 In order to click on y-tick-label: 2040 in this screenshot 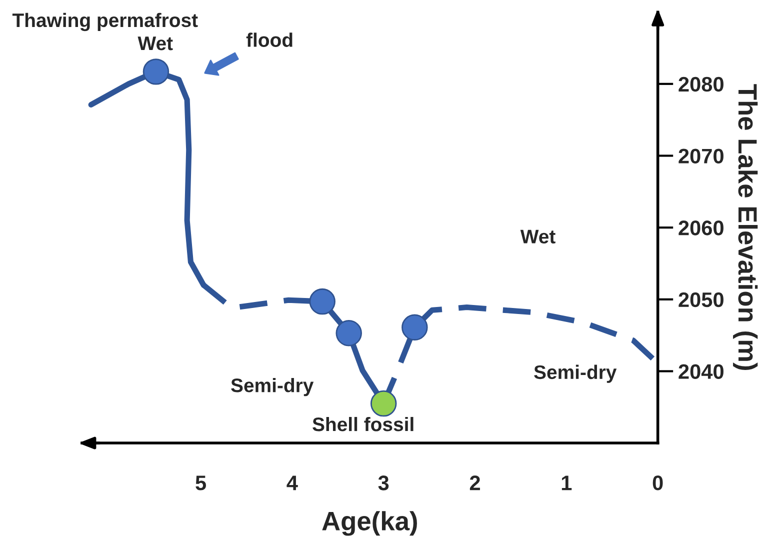, I will do `click(701, 371)`.